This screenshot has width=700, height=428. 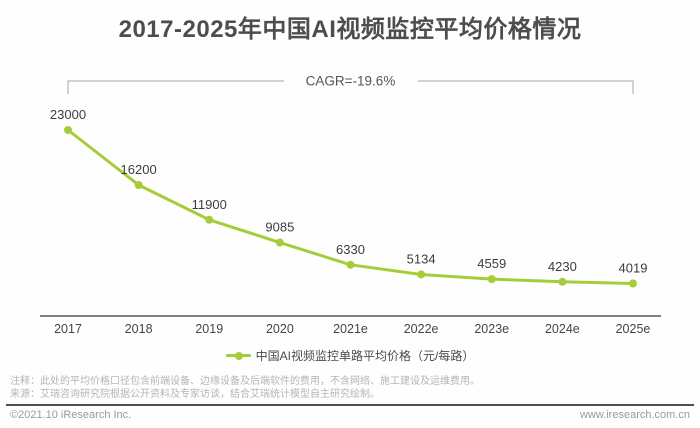 I want to click on x-axis-label: 2022e, so click(x=421, y=329).